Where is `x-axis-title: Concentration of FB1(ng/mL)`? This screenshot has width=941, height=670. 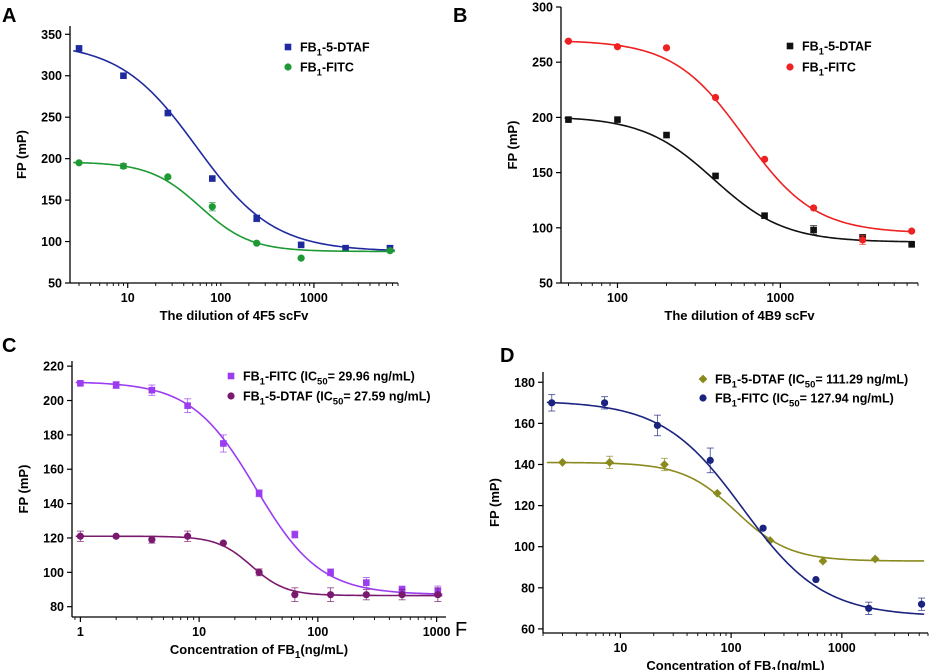 x-axis-title: Concentration of FB1(ng/mL) is located at coordinates (735, 664).